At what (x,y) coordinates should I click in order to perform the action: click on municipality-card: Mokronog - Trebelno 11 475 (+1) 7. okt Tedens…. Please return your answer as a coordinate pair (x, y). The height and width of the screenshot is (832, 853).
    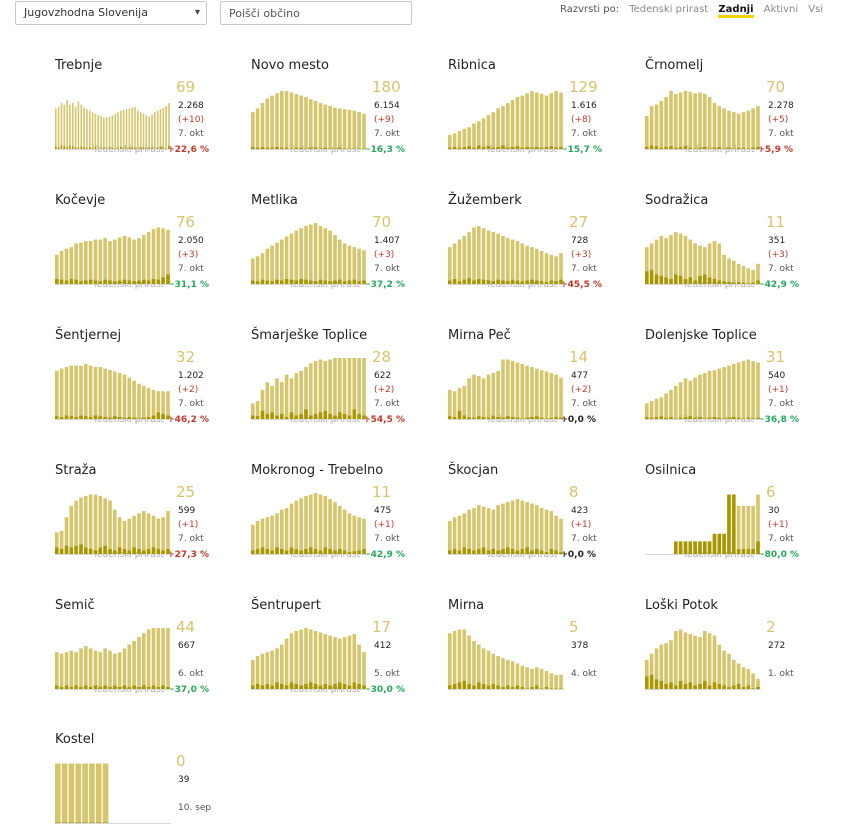
    Looking at the image, I should click on (346, 523).